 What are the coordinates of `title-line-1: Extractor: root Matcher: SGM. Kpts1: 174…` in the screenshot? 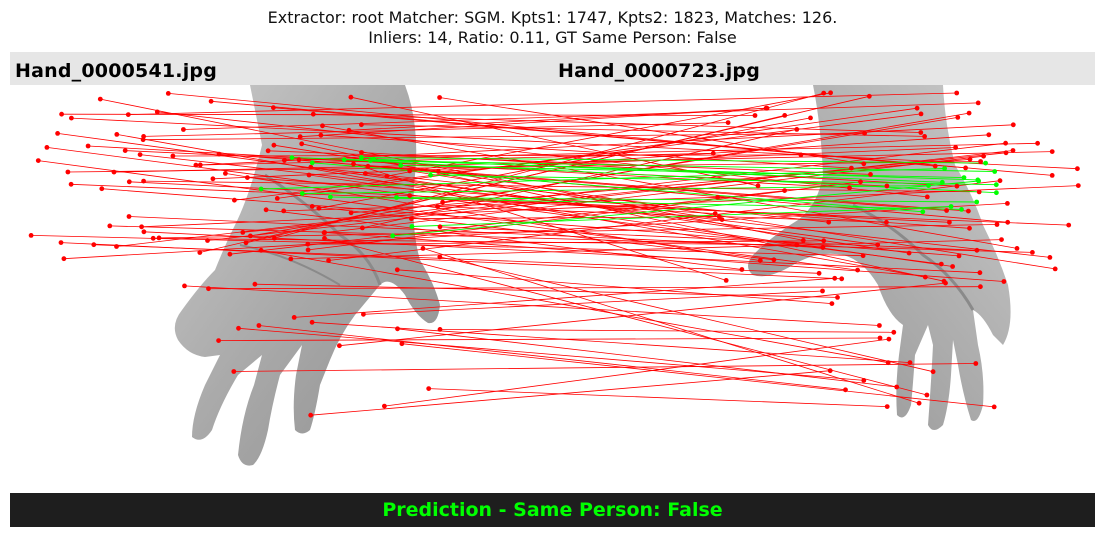 It's located at (552, 17).